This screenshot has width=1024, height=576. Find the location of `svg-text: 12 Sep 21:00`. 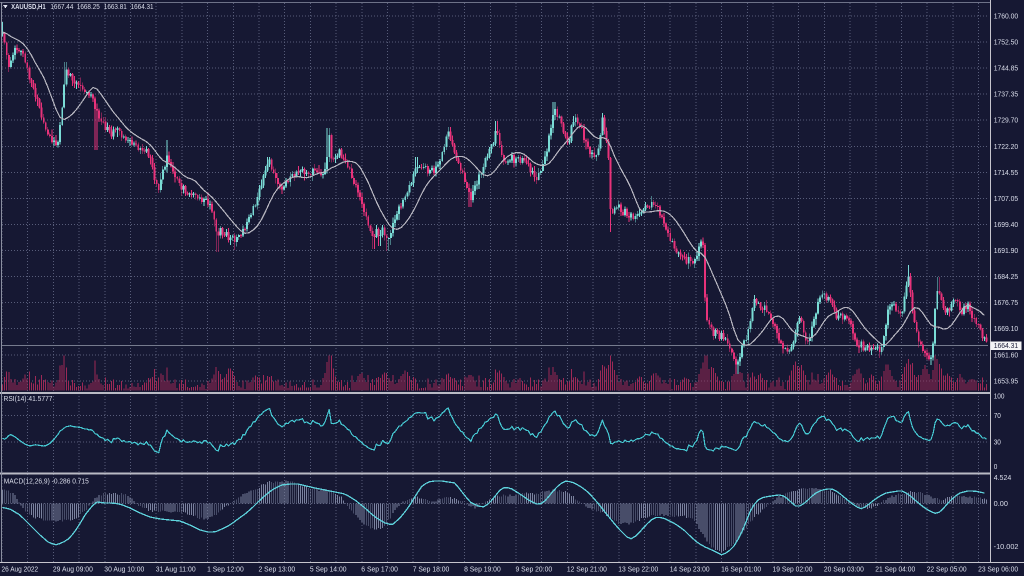

svg-text: 12 Sep 21:00 is located at coordinates (587, 568).